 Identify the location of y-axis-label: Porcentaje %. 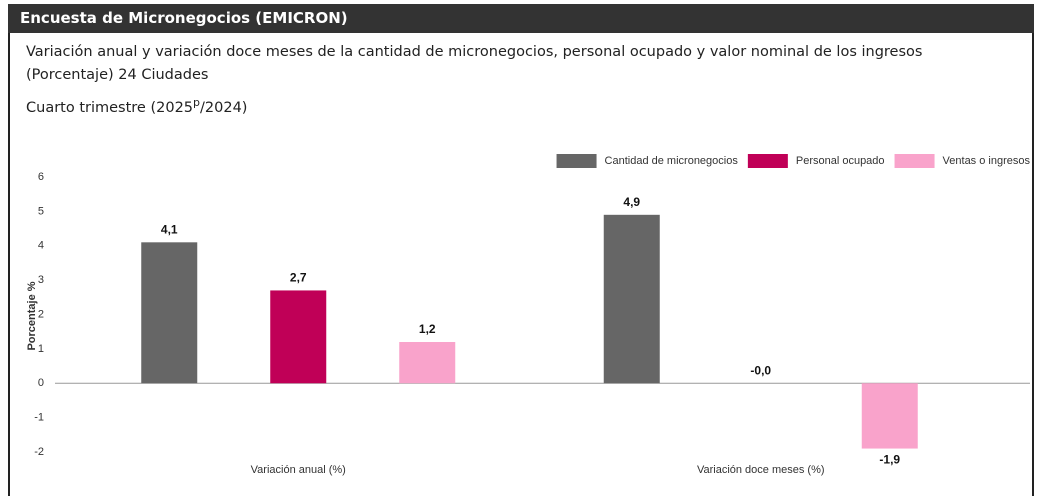
(32, 315).